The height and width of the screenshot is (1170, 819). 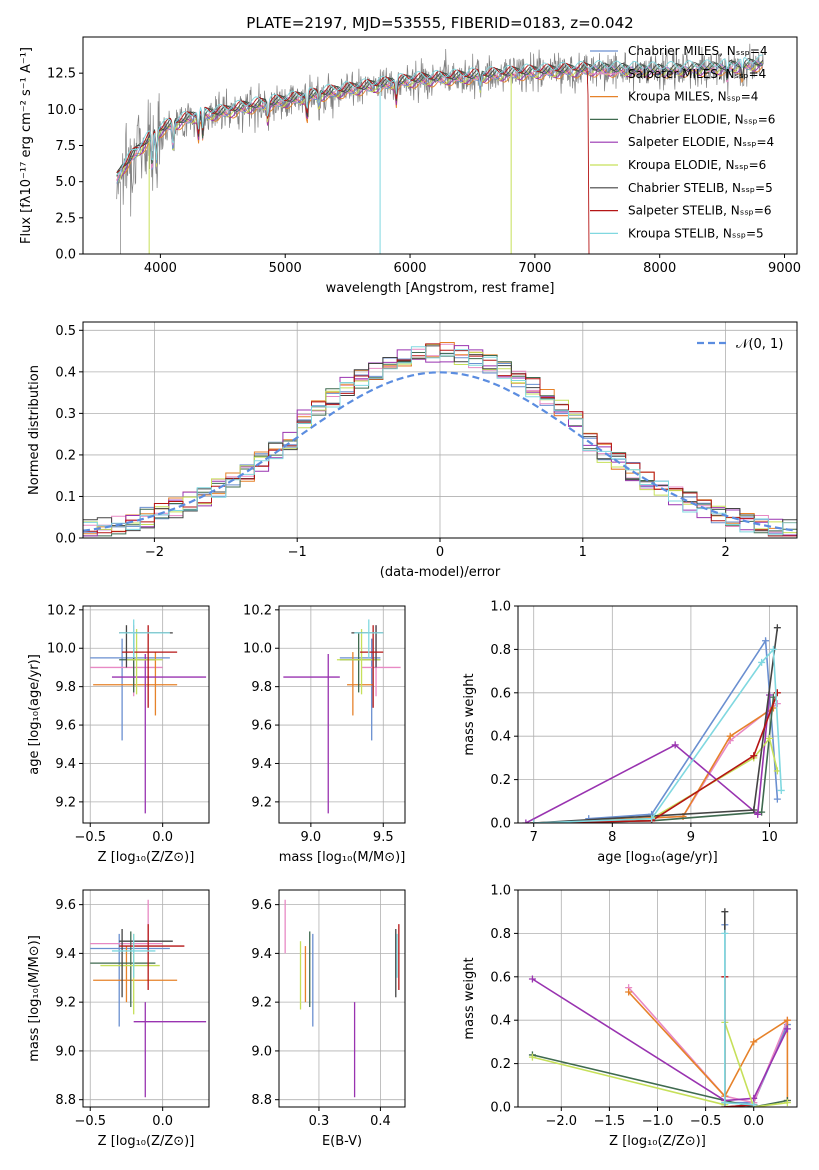 I want to click on x-tick-label: −2, so click(x=154, y=552).